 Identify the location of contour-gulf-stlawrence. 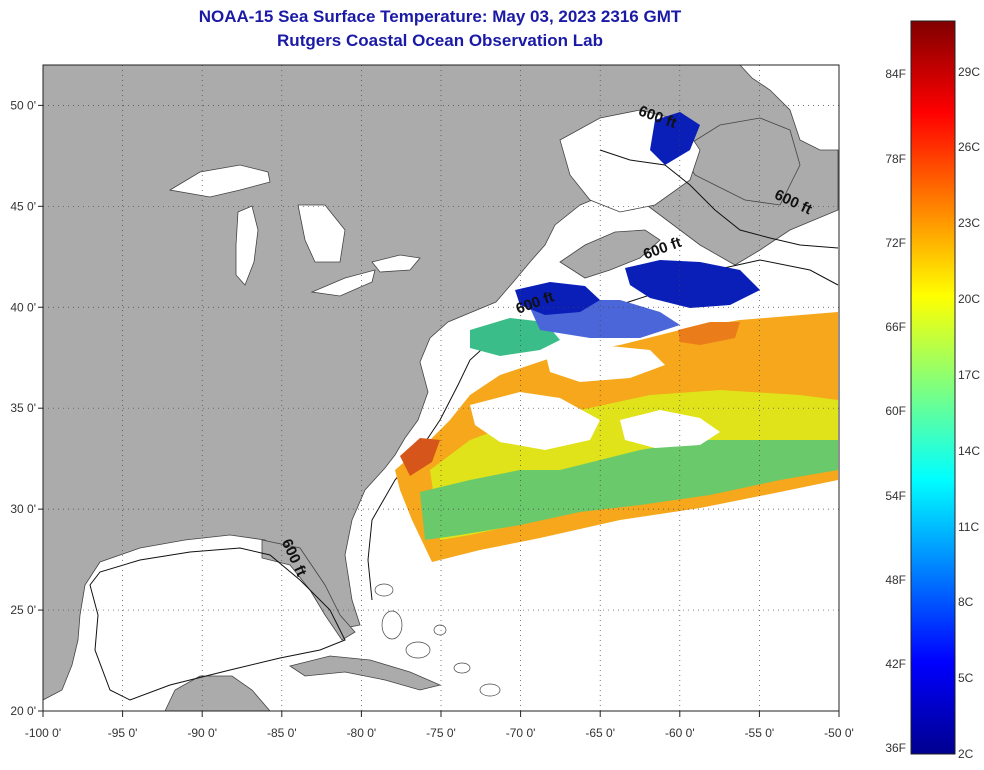
(719, 199).